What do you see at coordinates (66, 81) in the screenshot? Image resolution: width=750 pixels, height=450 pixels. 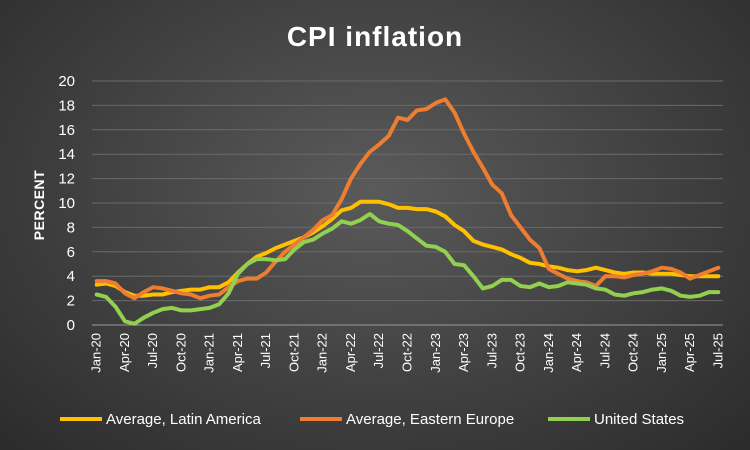 I see `y-tick-label: 20` at bounding box center [66, 81].